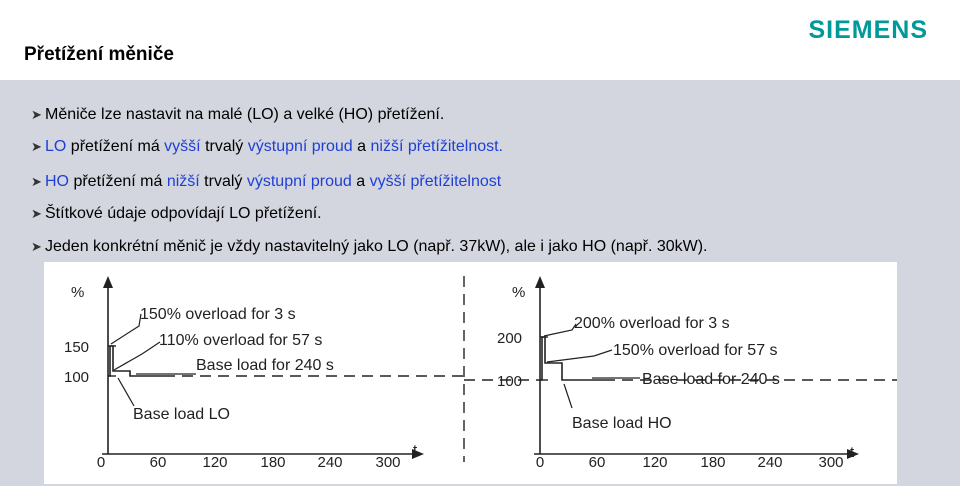  I want to click on bullet-text: Štítkové údaje odpovídají LO přetížení., so click(183, 213).